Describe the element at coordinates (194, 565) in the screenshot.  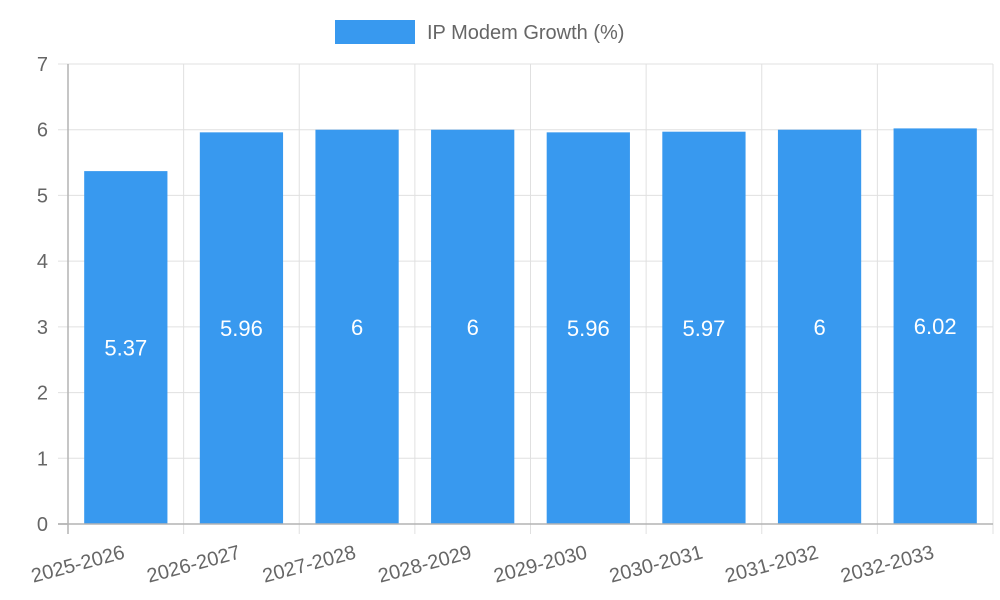
I see `x-tick-label: 2026-2027` at that location.